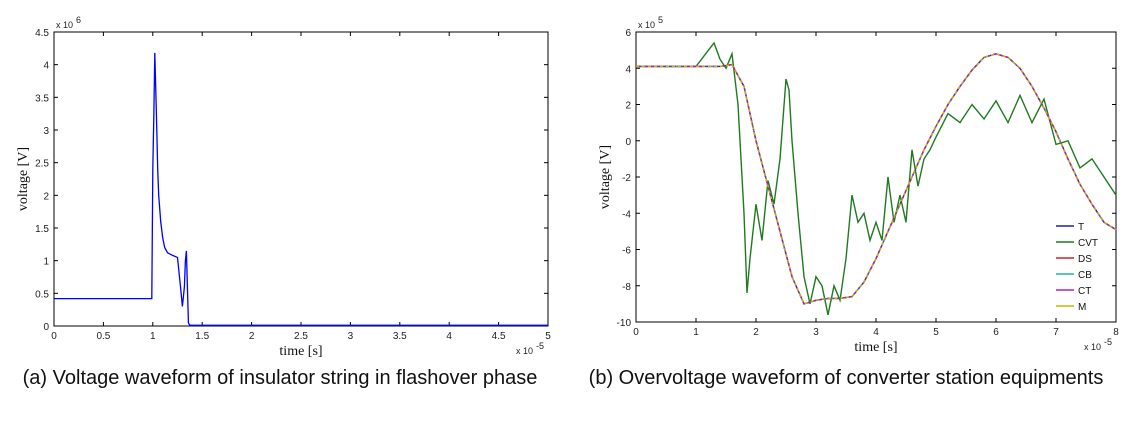  I want to click on legend-label-cb: CB, so click(1085, 275).